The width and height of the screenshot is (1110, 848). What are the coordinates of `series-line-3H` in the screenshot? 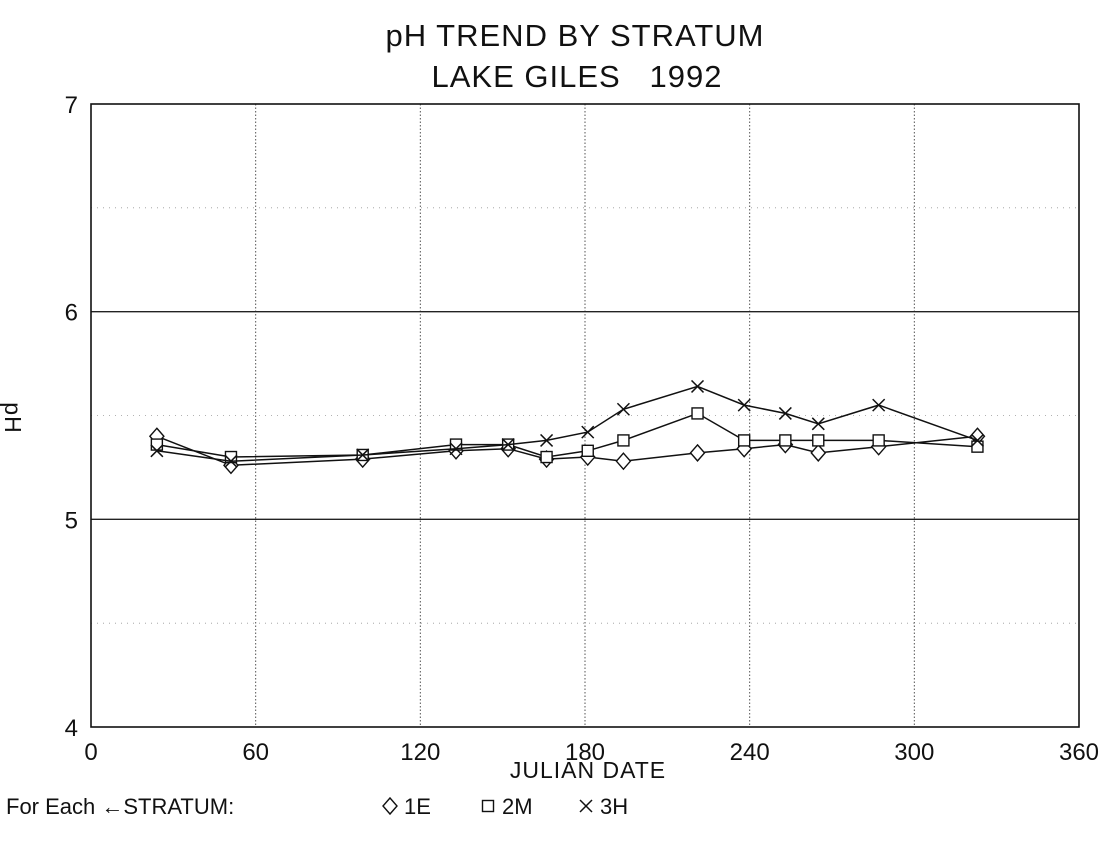 It's located at (567, 423).